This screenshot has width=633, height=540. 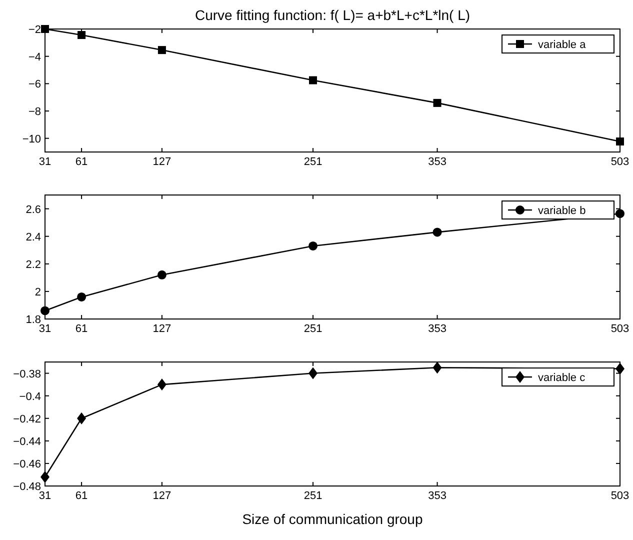 What do you see at coordinates (34, 57) in the screenshot?
I see `y-tick-label: −4` at bounding box center [34, 57].